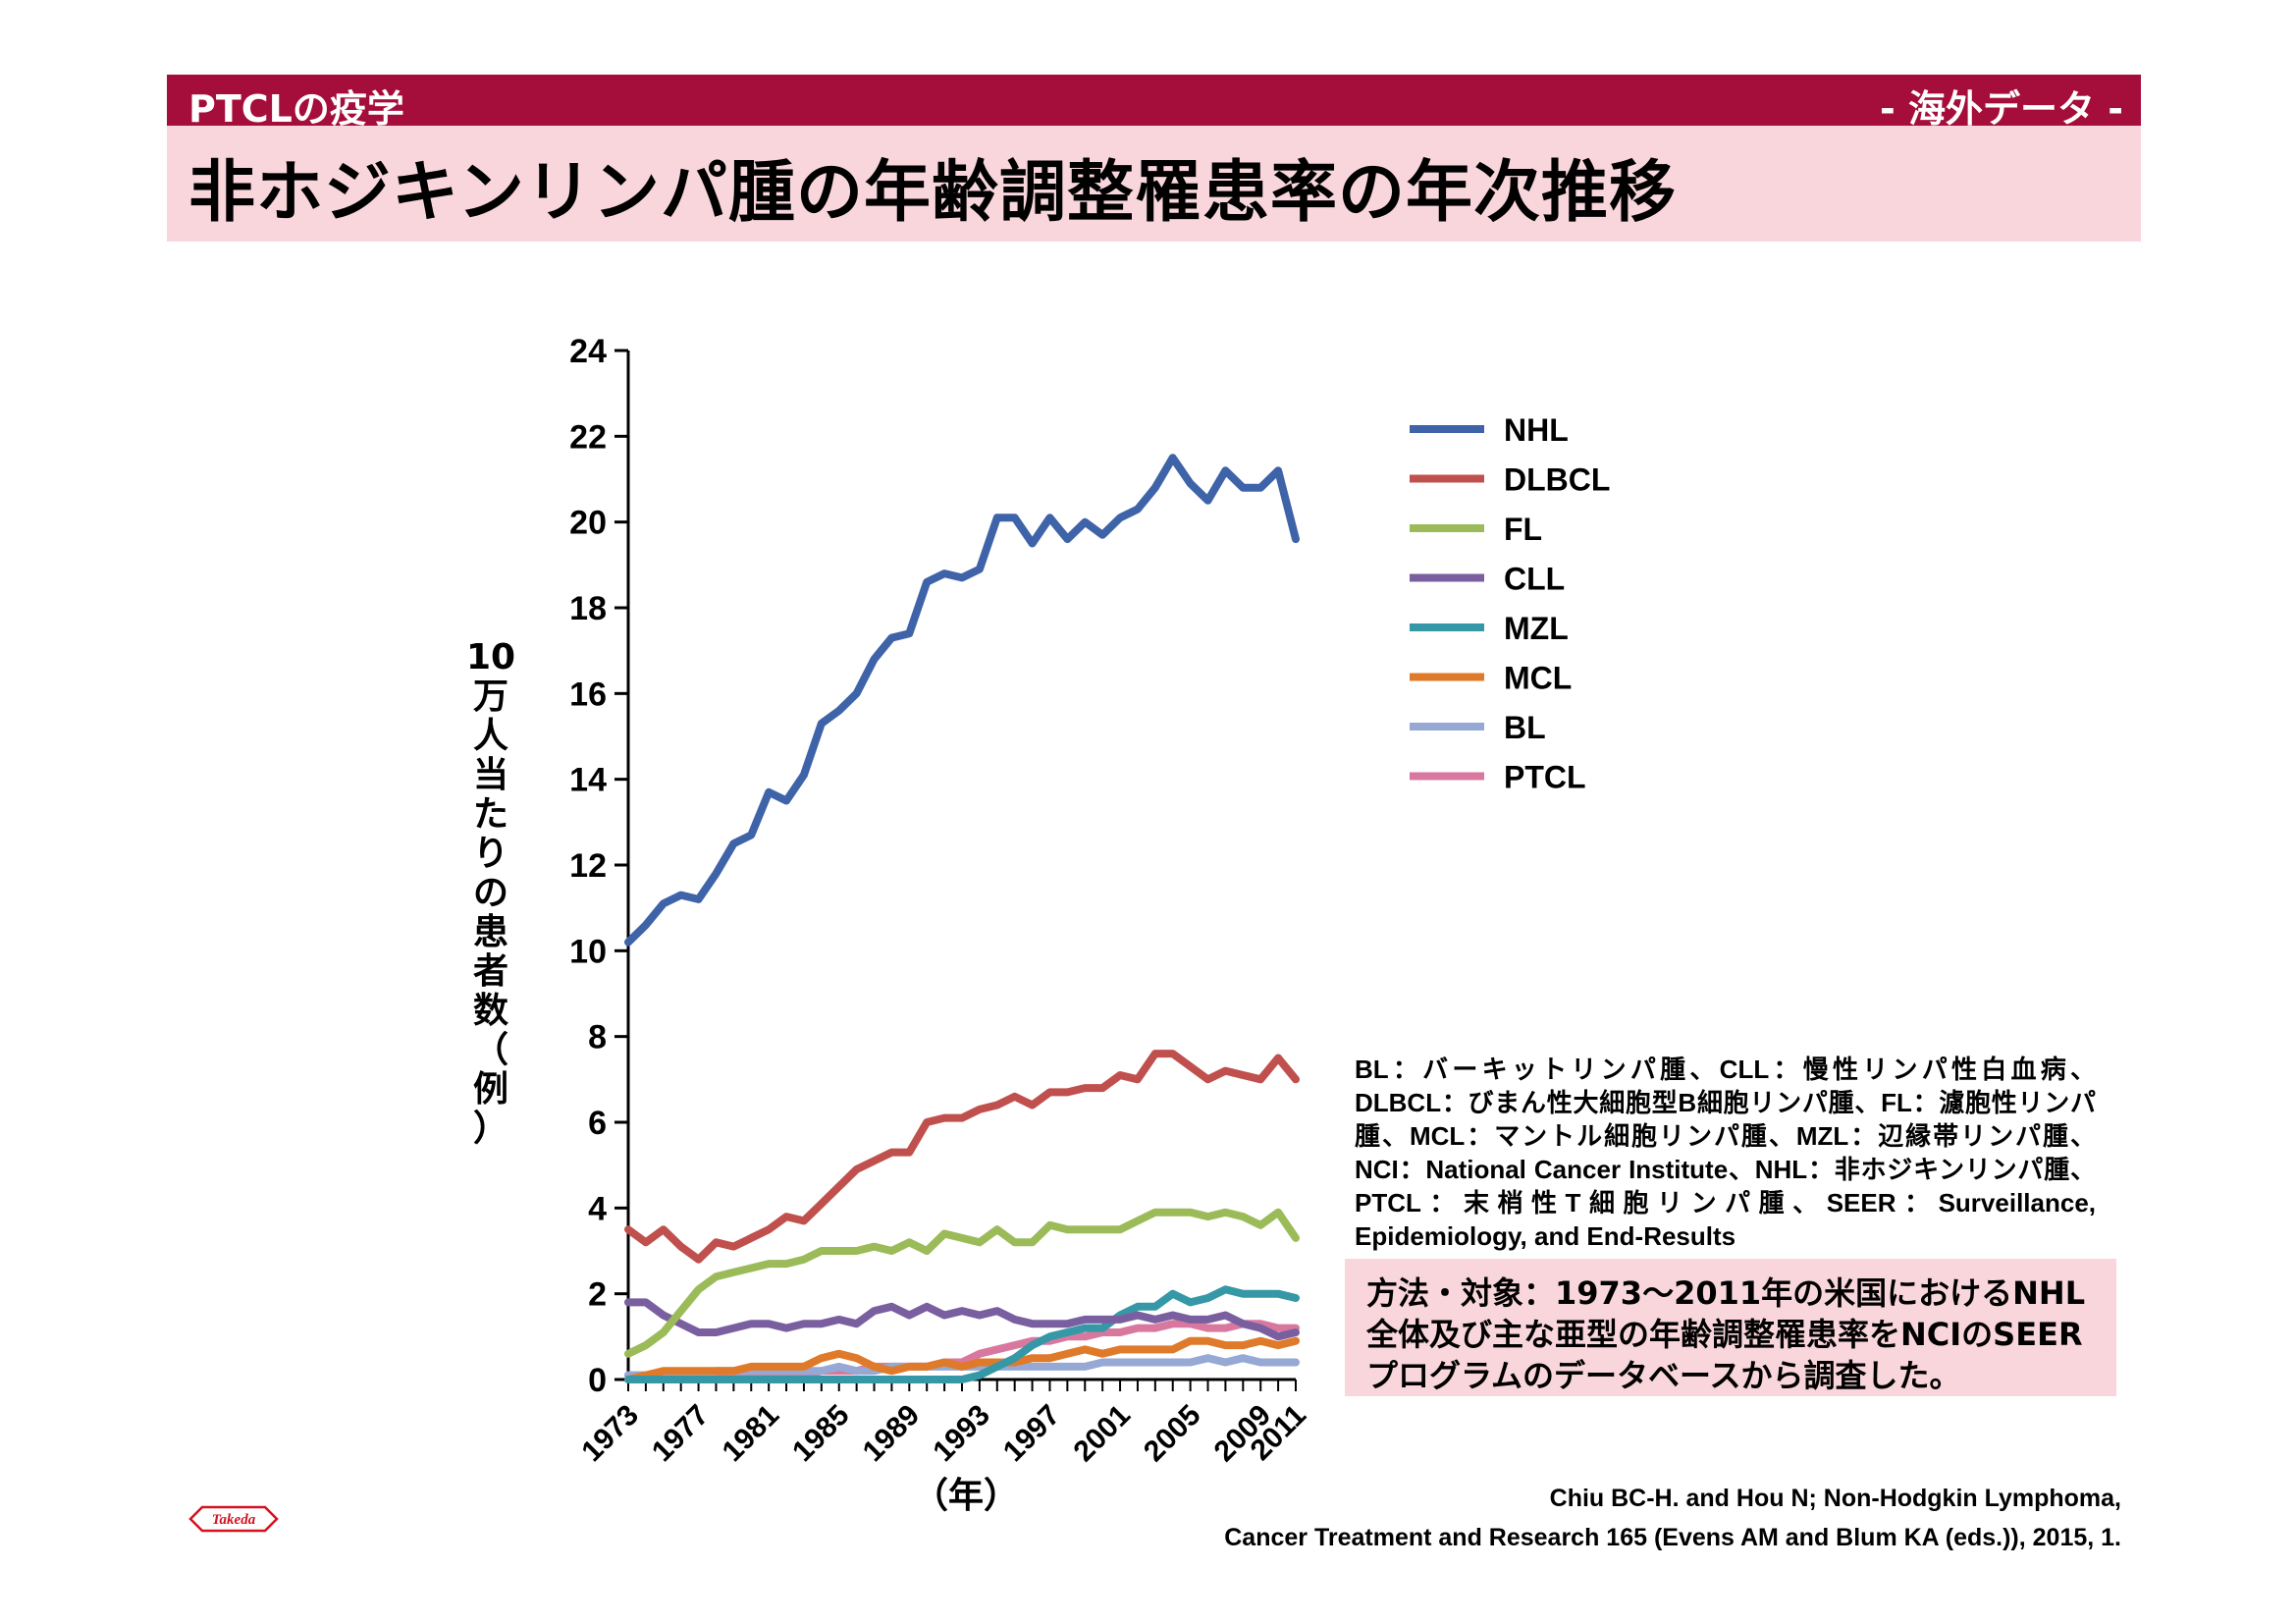 The image size is (2296, 1624). I want to click on legend-label-ptcl: PTCL, so click(1545, 777).